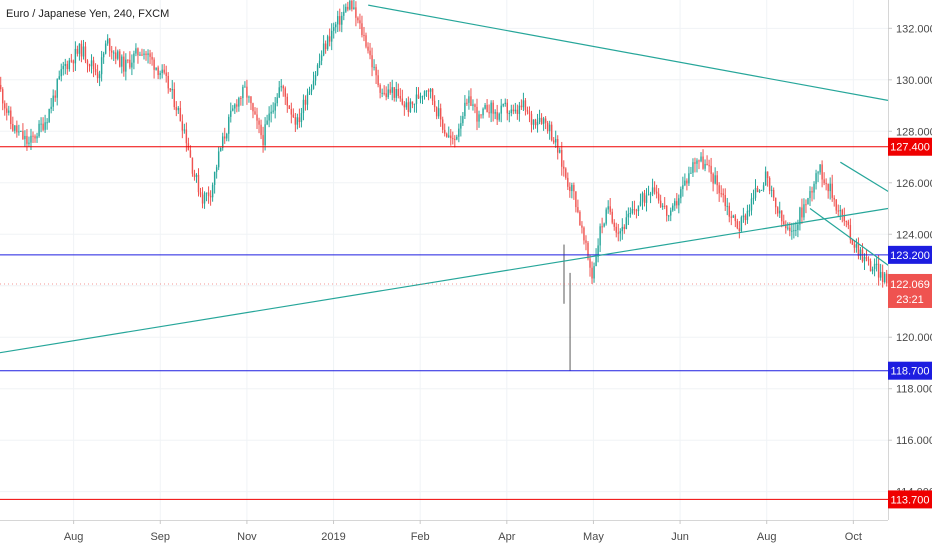 The image size is (932, 550). Describe the element at coordinates (247, 537) in the screenshot. I see `x-tick-label: Nov` at that location.